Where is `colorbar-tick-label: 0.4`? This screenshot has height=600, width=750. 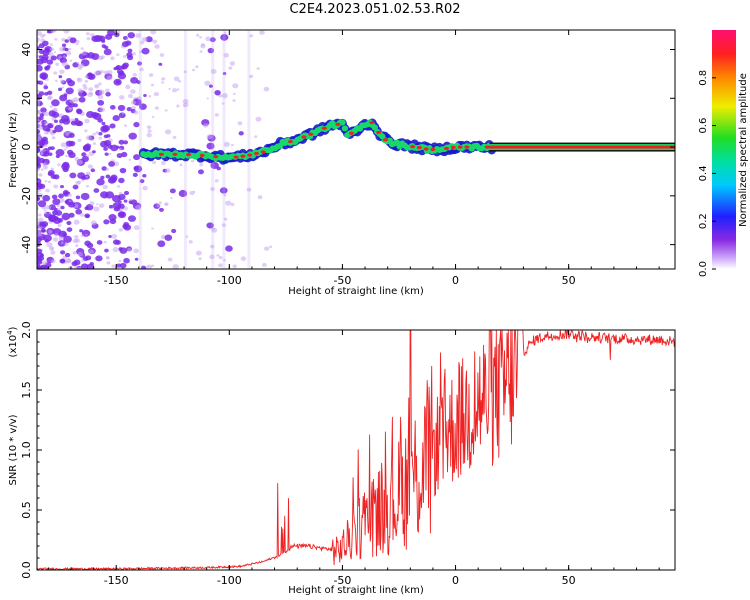
colorbar-tick-label: 0.4 is located at coordinates (703, 173).